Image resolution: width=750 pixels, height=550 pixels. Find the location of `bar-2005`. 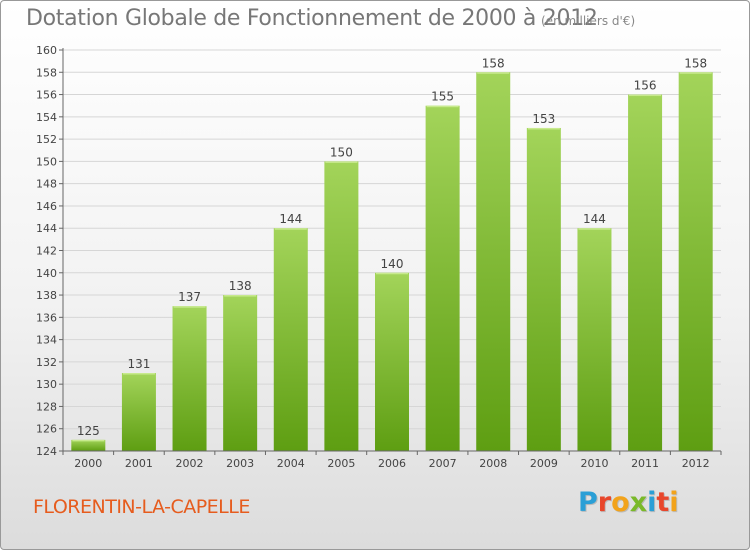

bar-2005 is located at coordinates (341, 306).